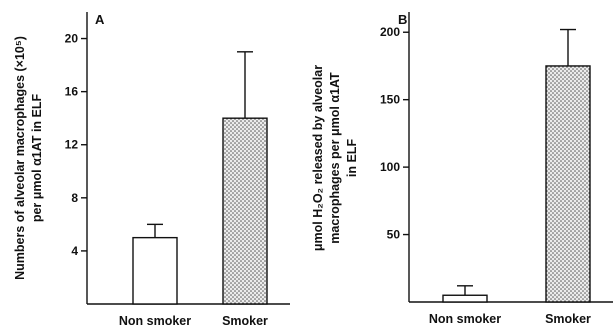 This screenshot has width=613, height=328. Describe the element at coordinates (390, 100) in the screenshot. I see `y-tick-label: 150` at that location.